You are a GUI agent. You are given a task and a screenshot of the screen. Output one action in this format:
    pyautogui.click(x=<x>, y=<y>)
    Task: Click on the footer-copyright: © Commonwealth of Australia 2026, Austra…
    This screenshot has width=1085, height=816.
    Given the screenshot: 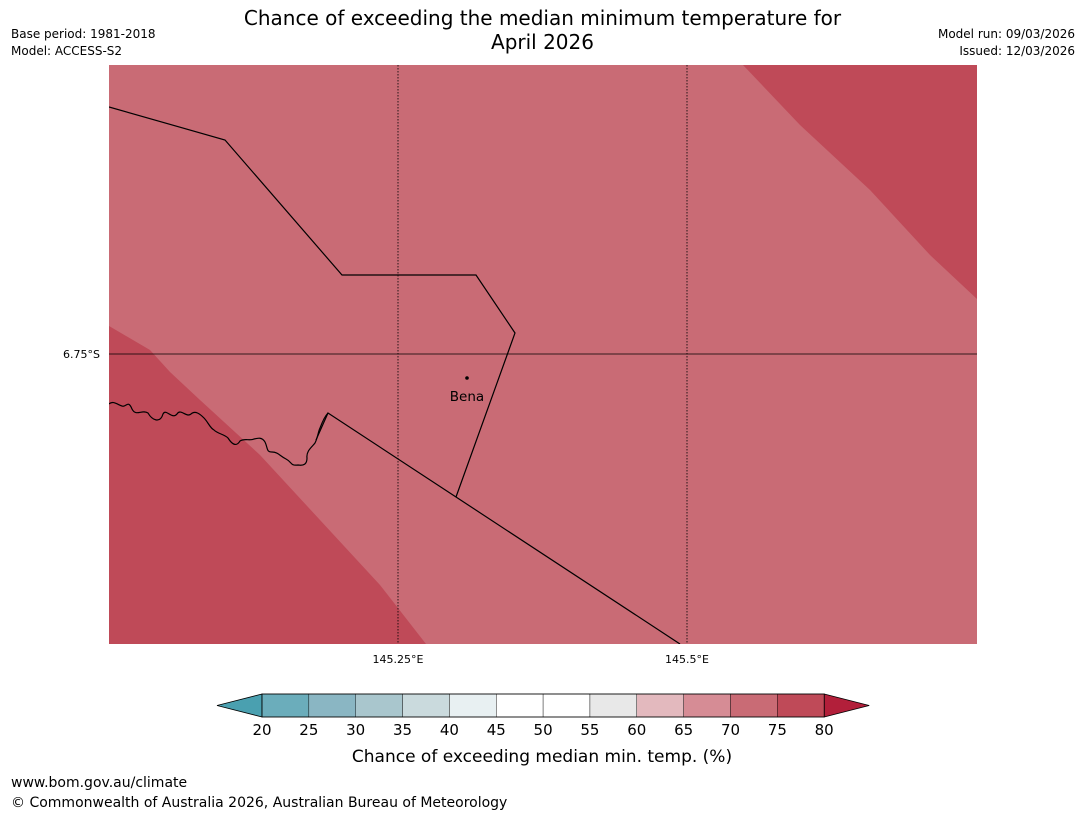 What is the action you would take?
    pyautogui.click(x=259, y=803)
    